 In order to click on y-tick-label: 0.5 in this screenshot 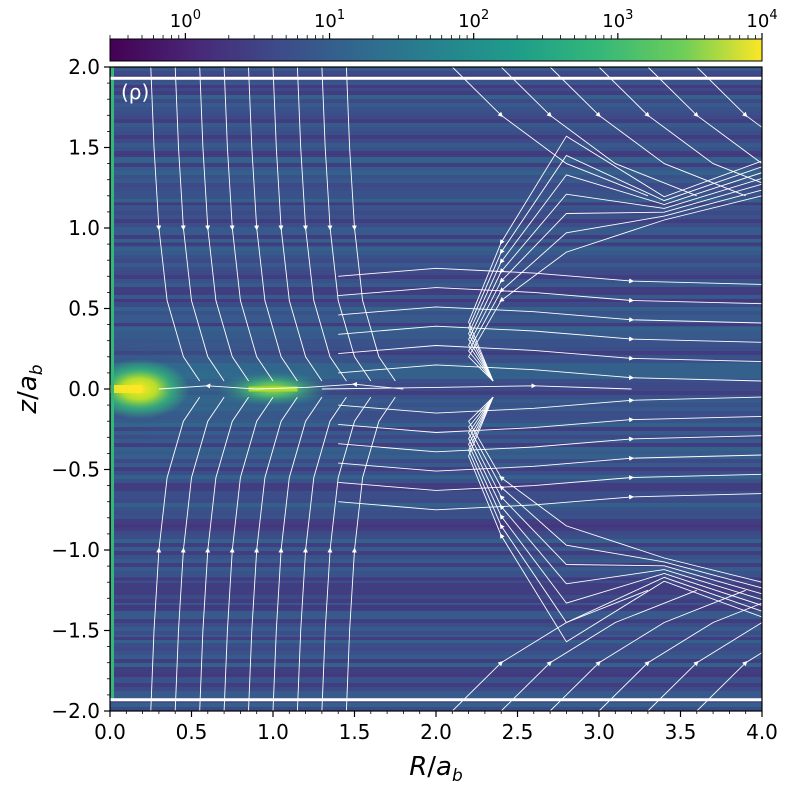, I will do `click(84, 309)`.